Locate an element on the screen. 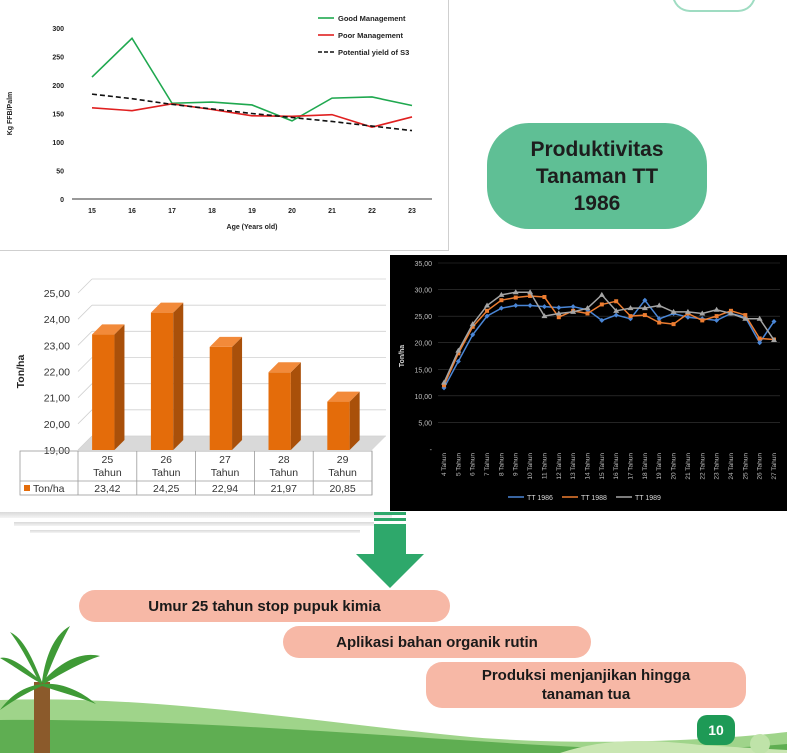  y-tick-label: 0 is located at coordinates (62, 200).